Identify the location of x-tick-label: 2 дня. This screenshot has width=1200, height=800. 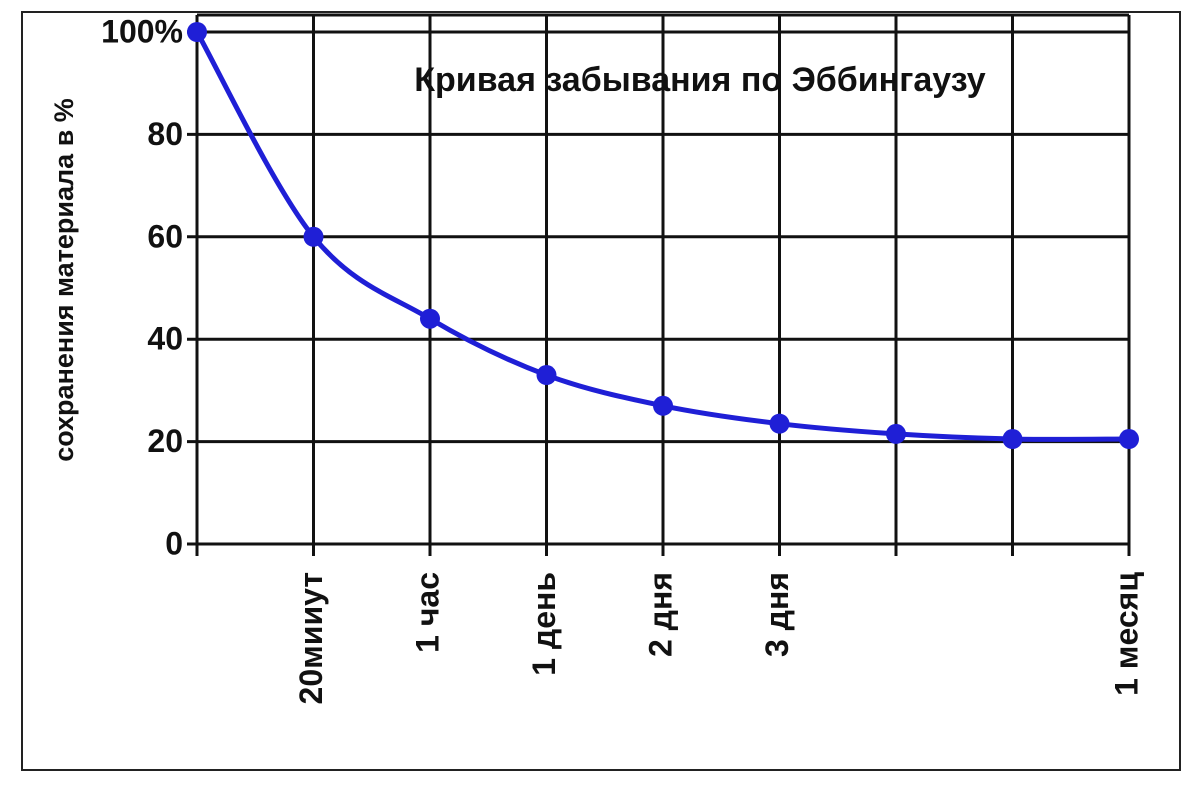
(660, 614).